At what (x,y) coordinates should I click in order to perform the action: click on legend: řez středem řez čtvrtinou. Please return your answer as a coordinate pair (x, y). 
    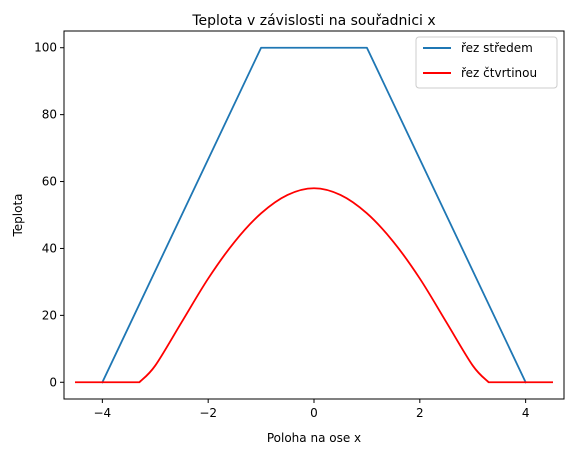
    Looking at the image, I should click on (486, 62).